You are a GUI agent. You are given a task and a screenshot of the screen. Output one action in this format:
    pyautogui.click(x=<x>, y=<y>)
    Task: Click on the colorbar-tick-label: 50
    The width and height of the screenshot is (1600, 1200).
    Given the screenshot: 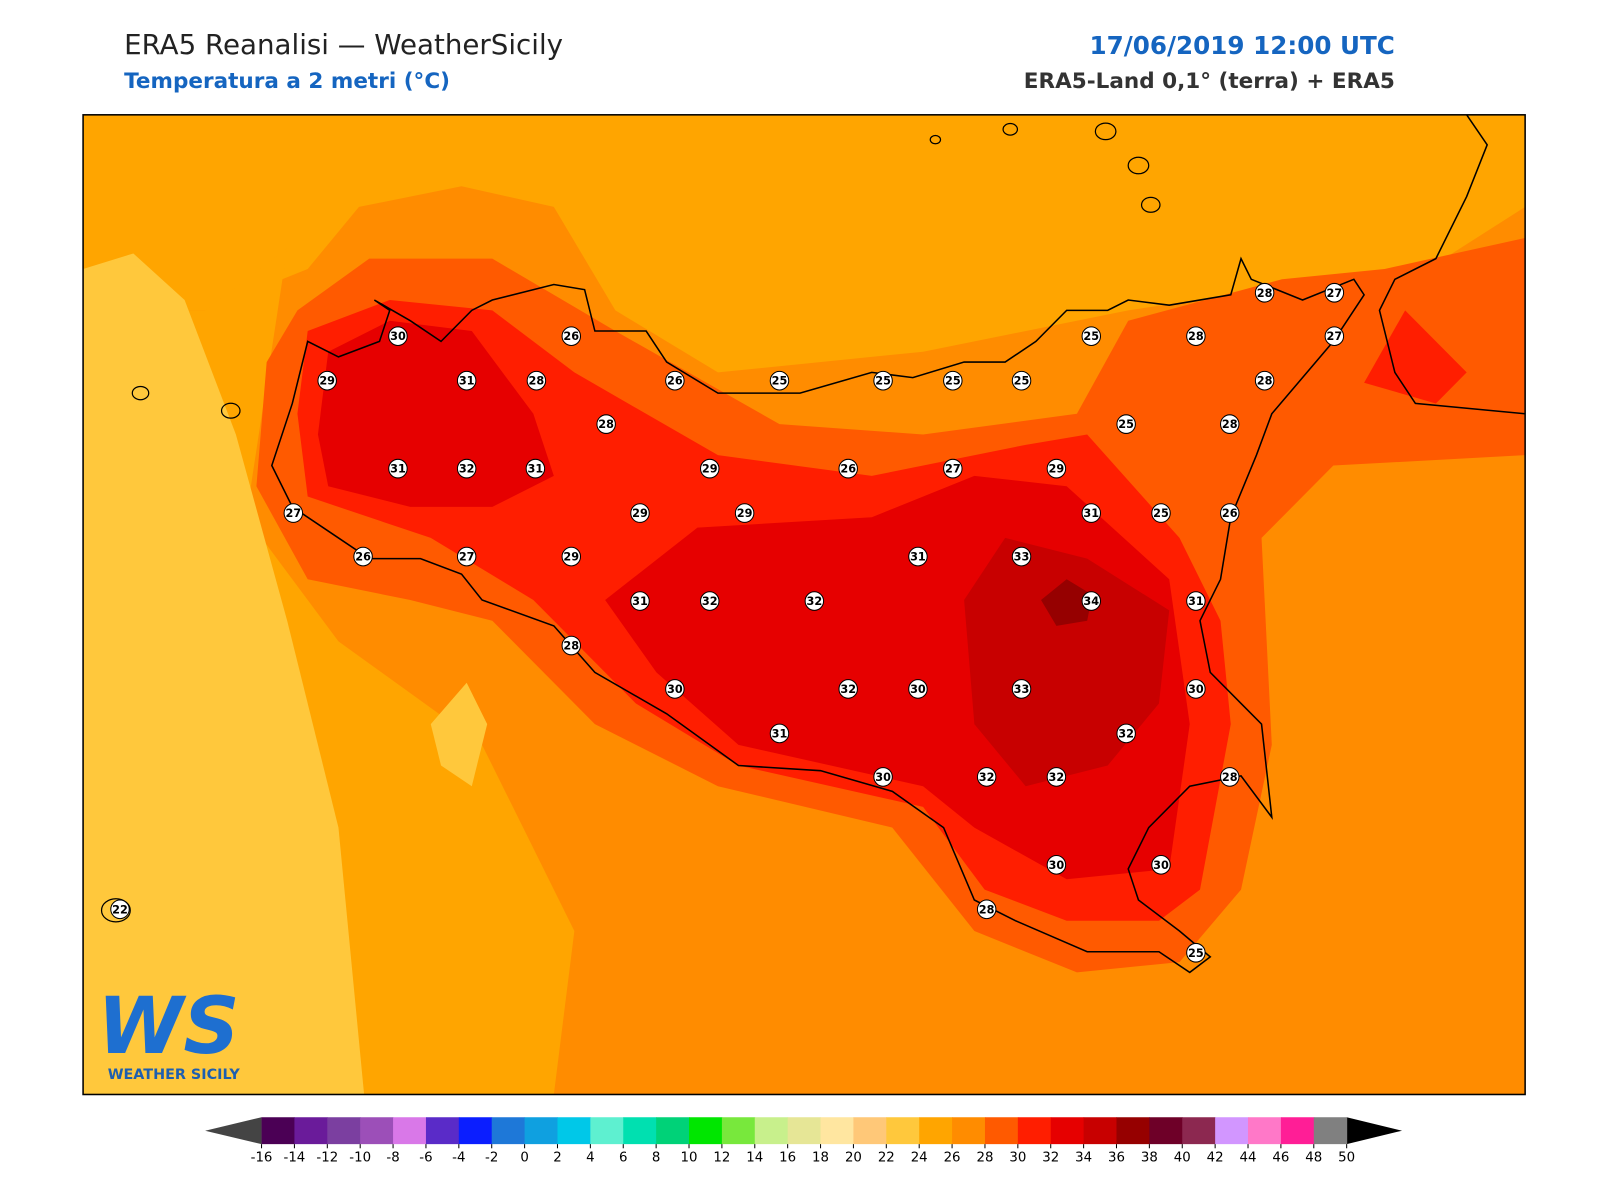 What is the action you would take?
    pyautogui.click(x=1346, y=1158)
    